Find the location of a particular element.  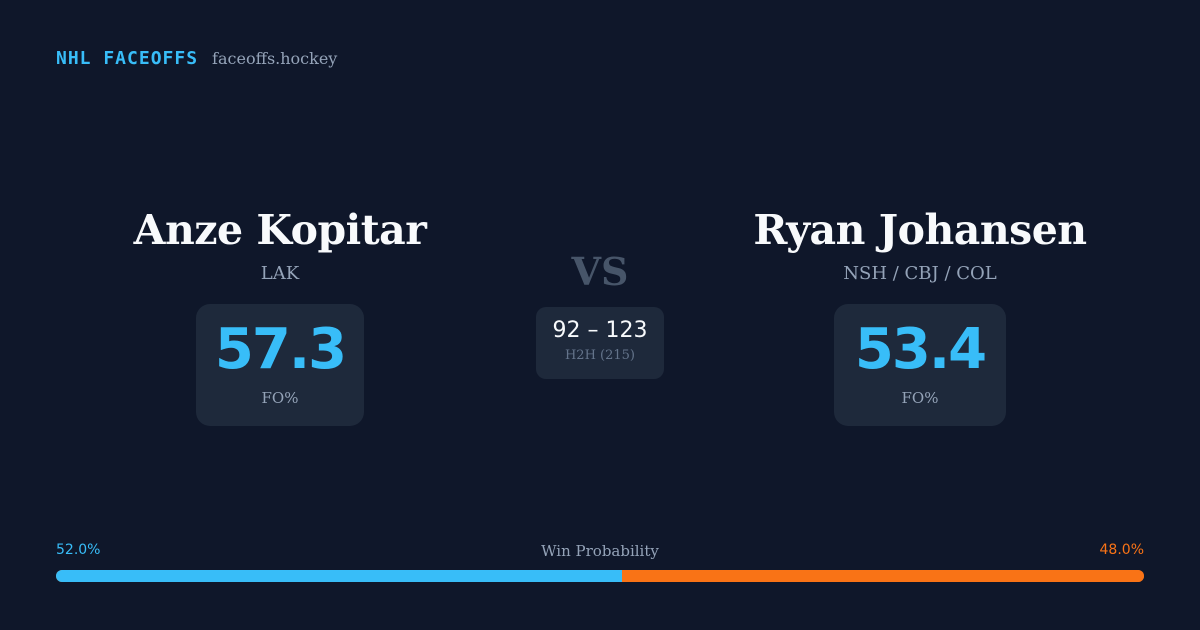

player-right-name: Ryan Johansen is located at coordinates (920, 230).